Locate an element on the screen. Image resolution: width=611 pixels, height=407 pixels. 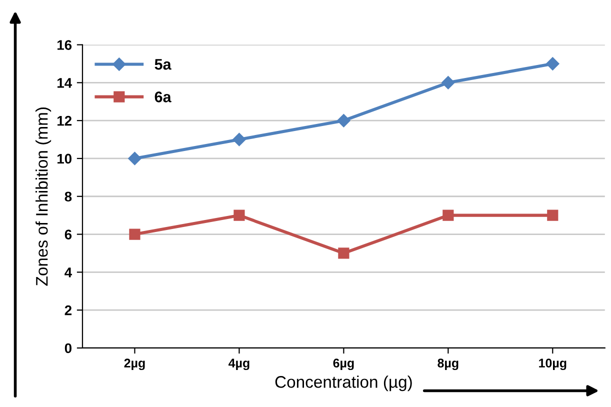
y-tick-label: 0 is located at coordinates (68, 348).